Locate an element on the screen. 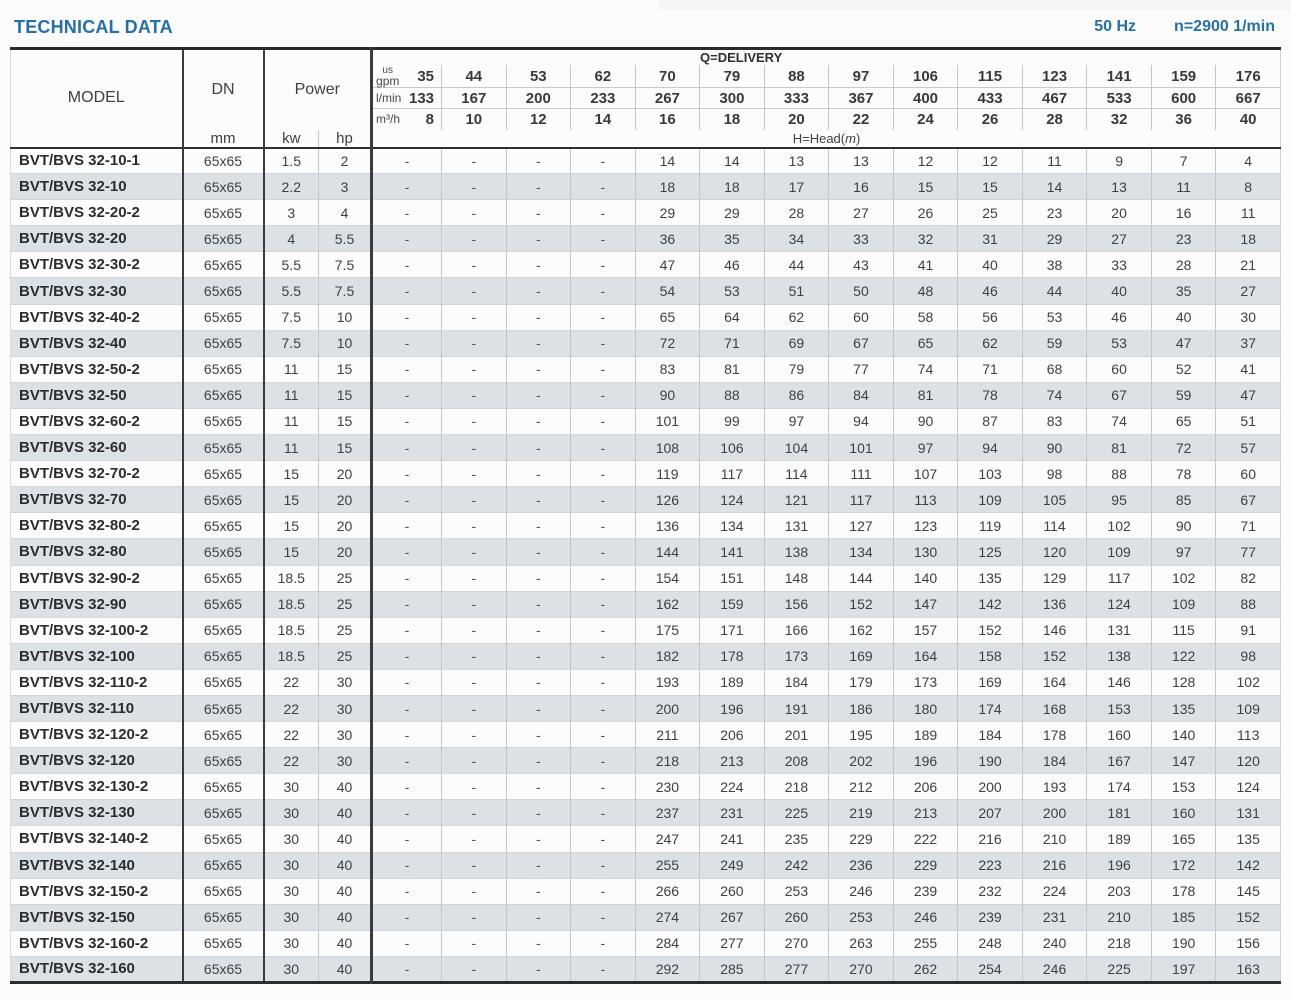  model-cell: BVT/BVS 32-130 is located at coordinates (97, 812).